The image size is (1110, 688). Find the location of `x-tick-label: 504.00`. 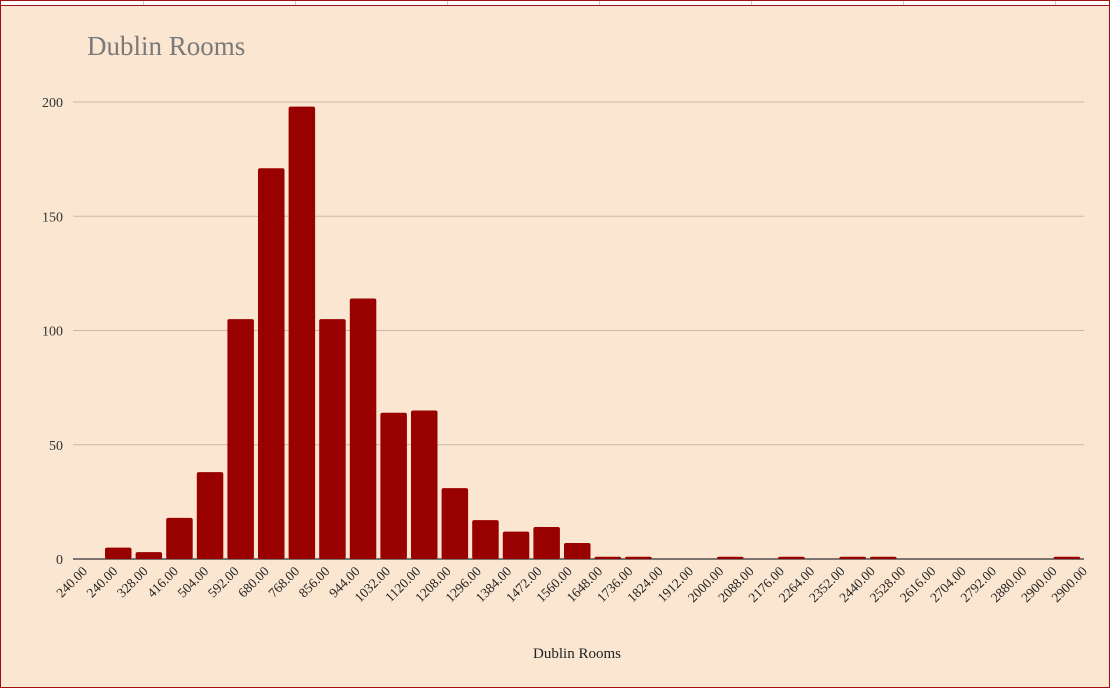

x-tick-label: 504.00 is located at coordinates (192, 581).